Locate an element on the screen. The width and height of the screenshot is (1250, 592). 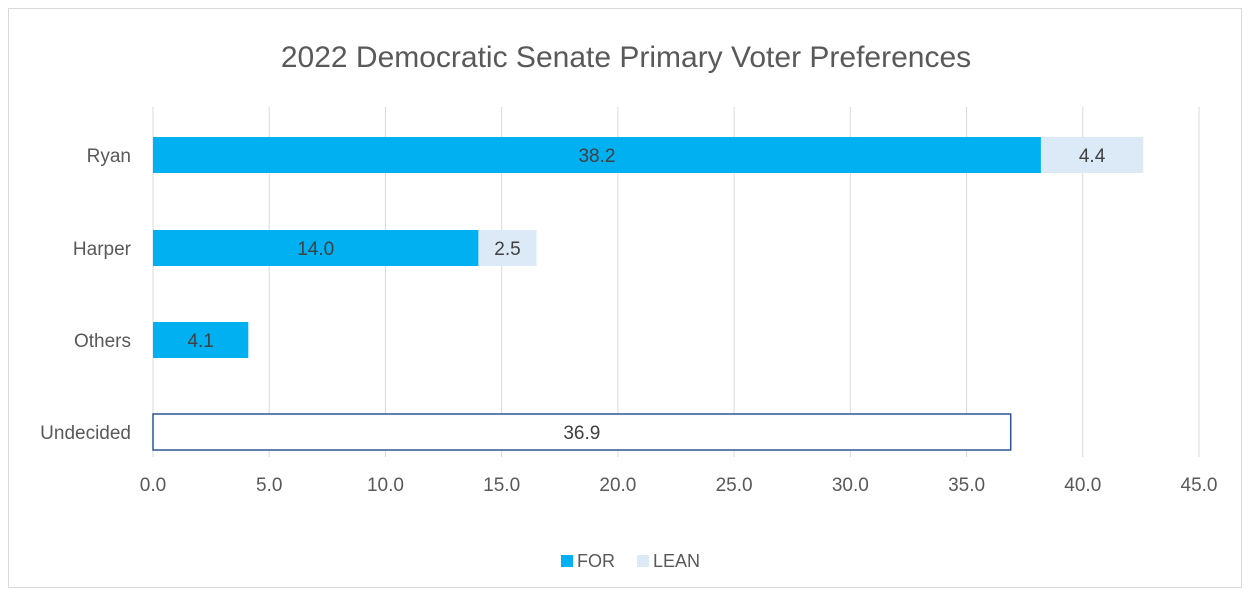
x-tick-label: 45.0 is located at coordinates (1199, 485).